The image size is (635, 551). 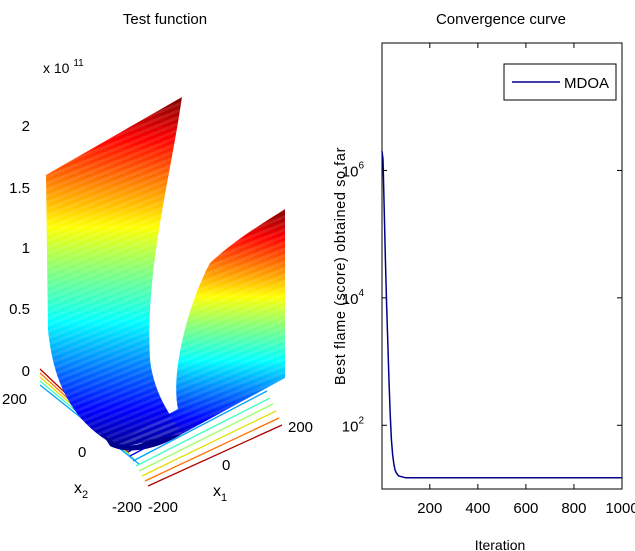 I want to click on x-tick-label: 1000, so click(x=620, y=508).